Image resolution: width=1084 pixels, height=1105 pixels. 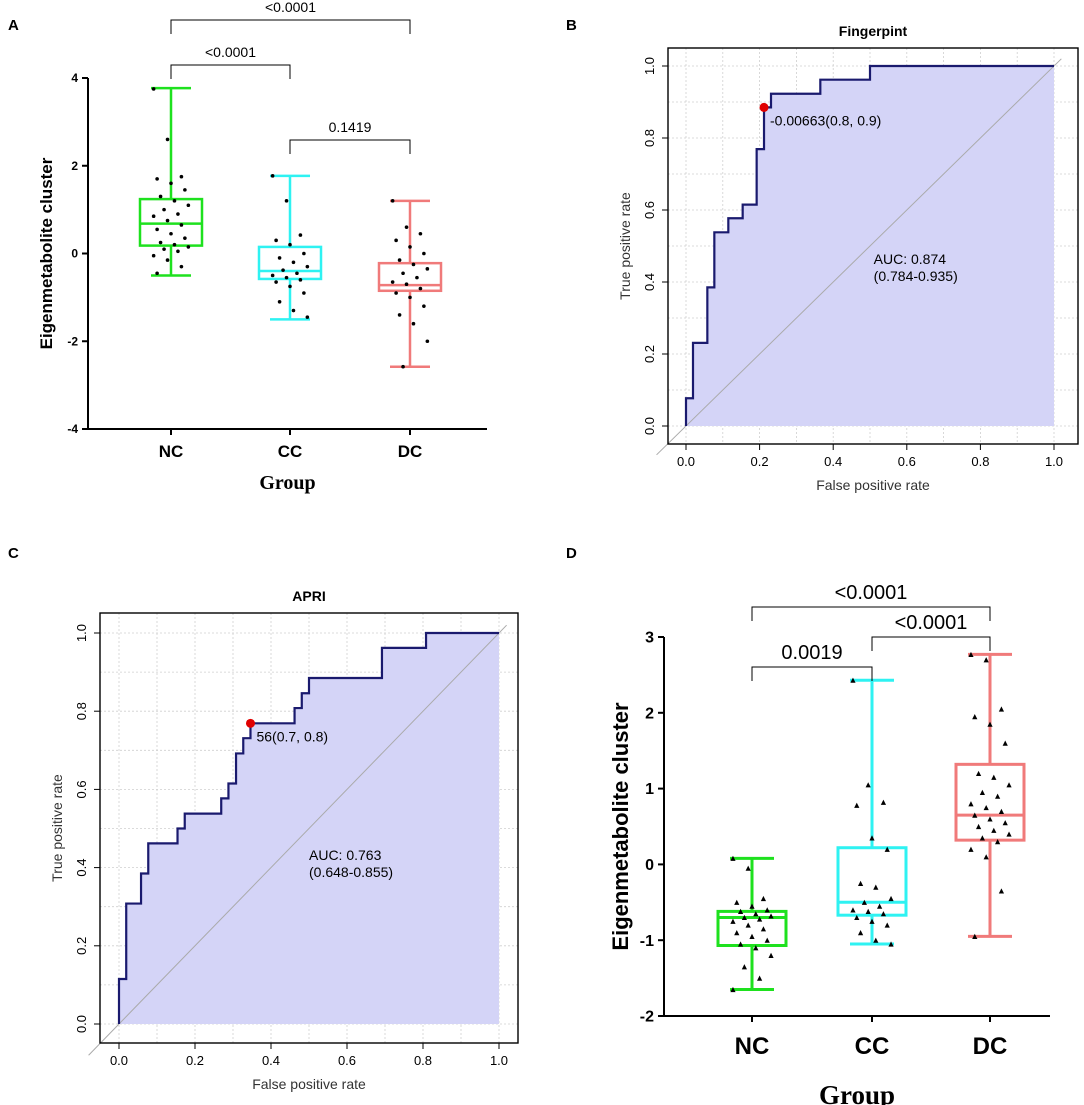 I want to click on x-tick-label: 1.0, so click(x=1054, y=461).